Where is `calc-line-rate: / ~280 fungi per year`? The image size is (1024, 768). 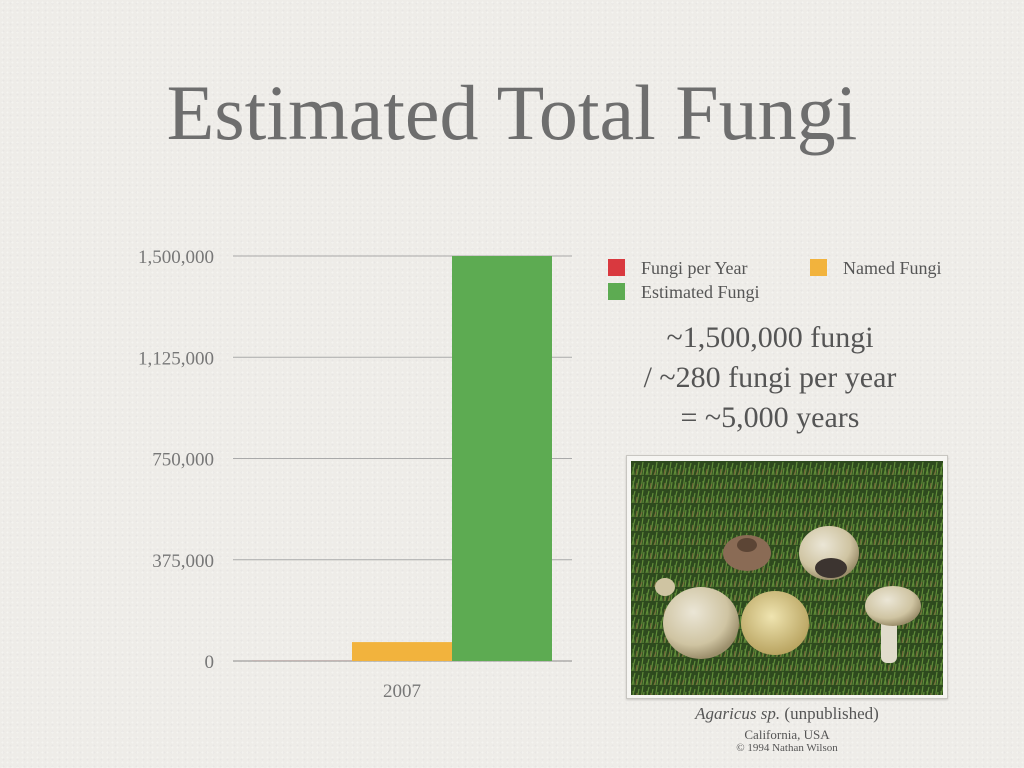 calc-line-rate: / ~280 fungi per year is located at coordinates (770, 377).